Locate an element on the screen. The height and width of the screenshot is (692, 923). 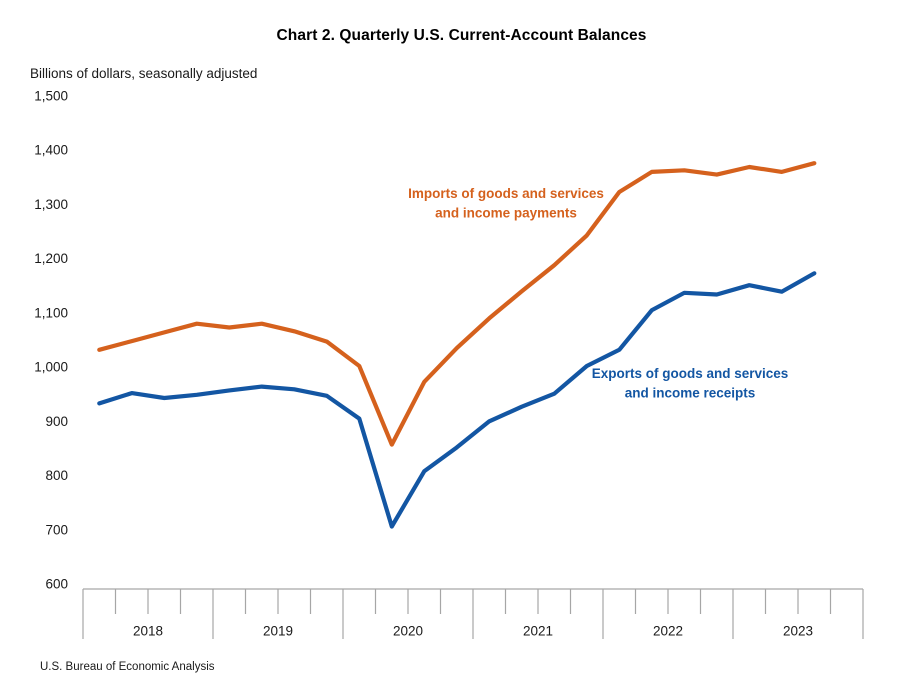
y-axis-tick-label: 600 is located at coordinates (56, 584).